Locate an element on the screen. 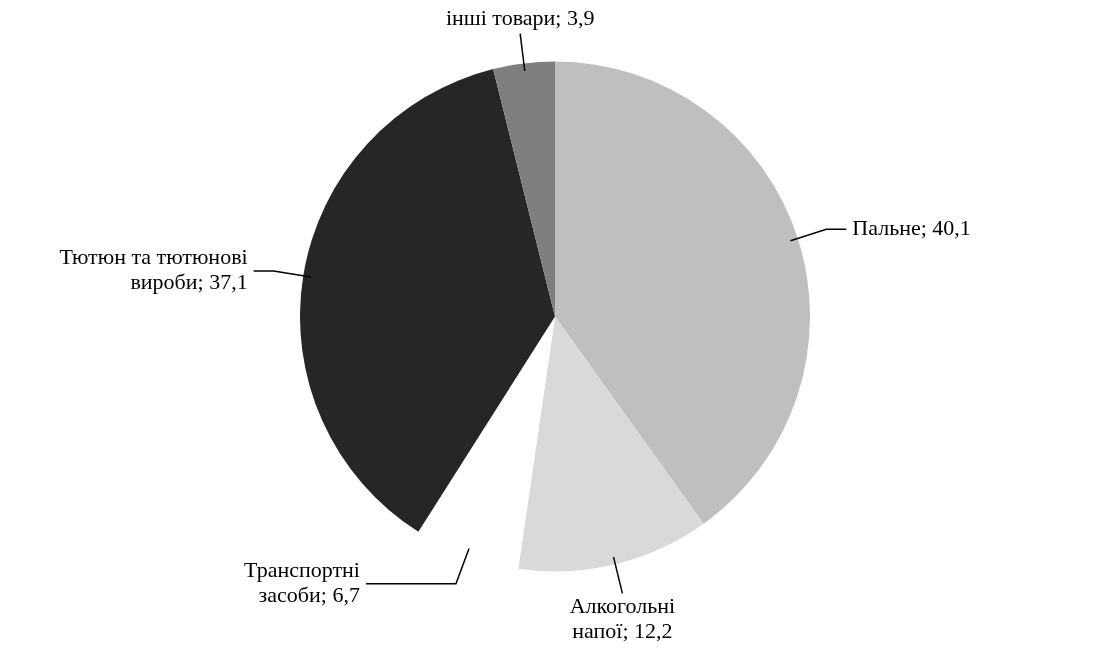  slice-label: інші товари; 3,9 is located at coordinates (520, 18).